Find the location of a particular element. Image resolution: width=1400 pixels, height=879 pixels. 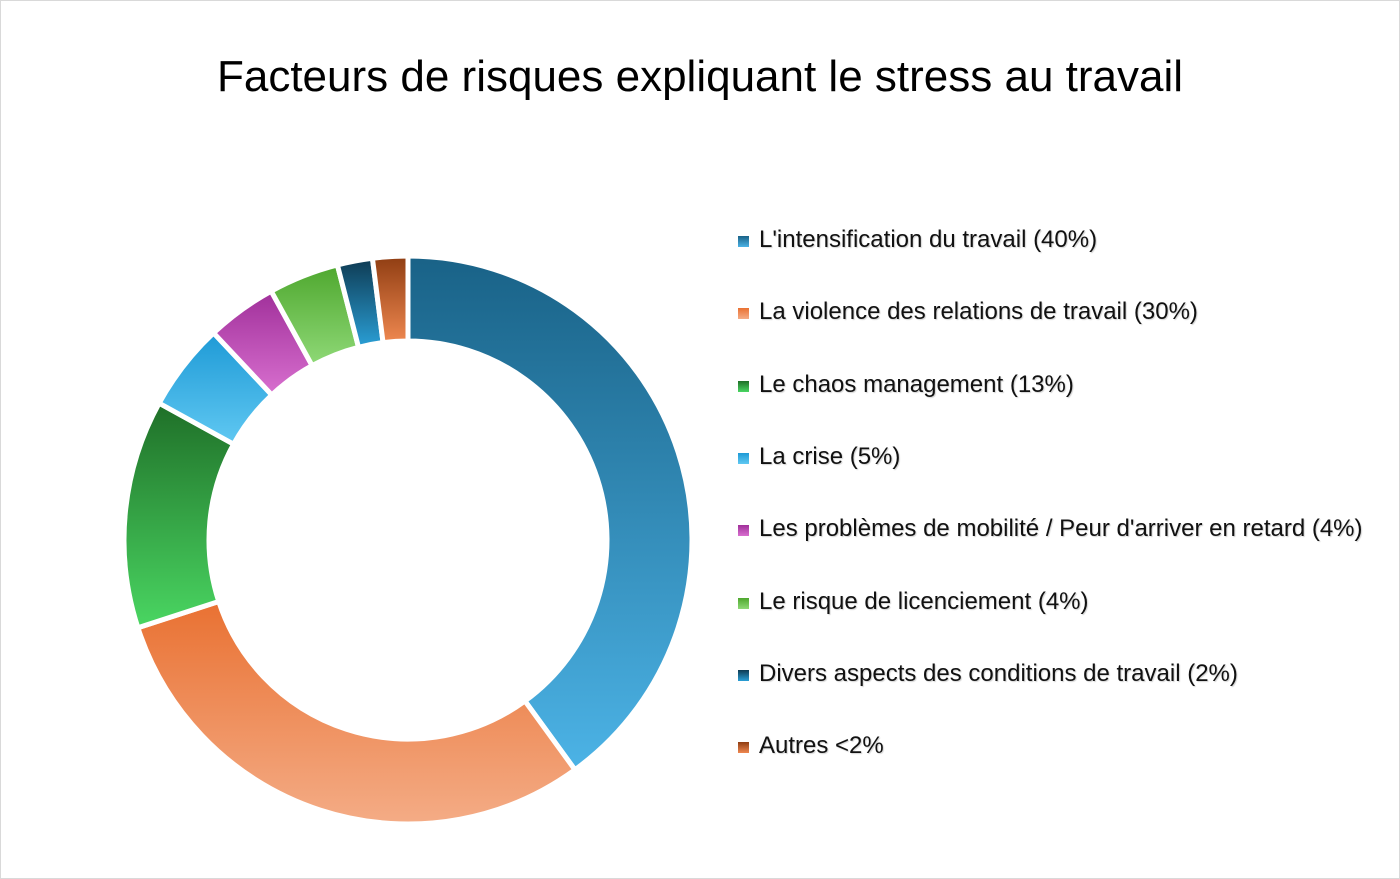

legend-label: Autres <2% is located at coordinates (821, 745).